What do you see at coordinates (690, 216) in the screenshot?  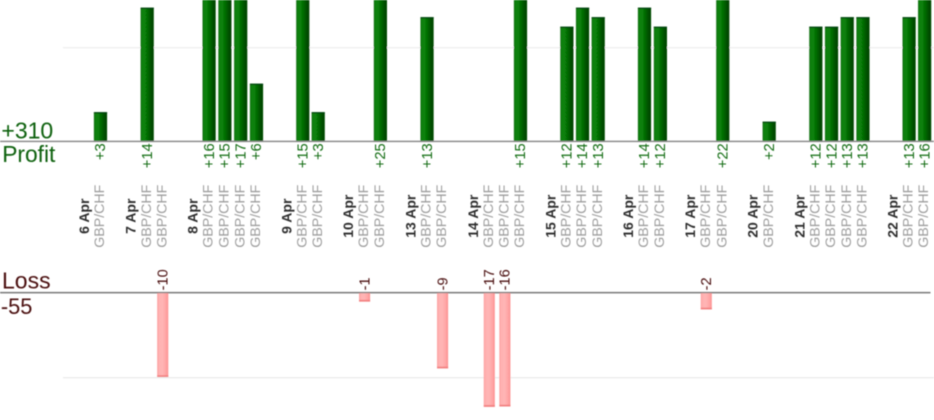 I see `svg-text: 17 Apr` at bounding box center [690, 216].